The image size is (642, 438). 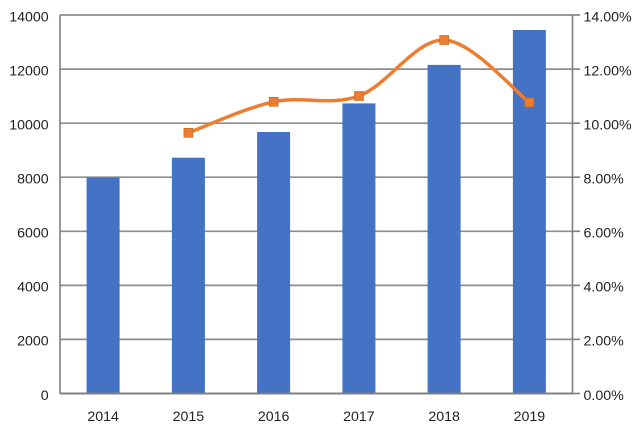 What do you see at coordinates (274, 417) in the screenshot?
I see `svg-text: 2016` at bounding box center [274, 417].